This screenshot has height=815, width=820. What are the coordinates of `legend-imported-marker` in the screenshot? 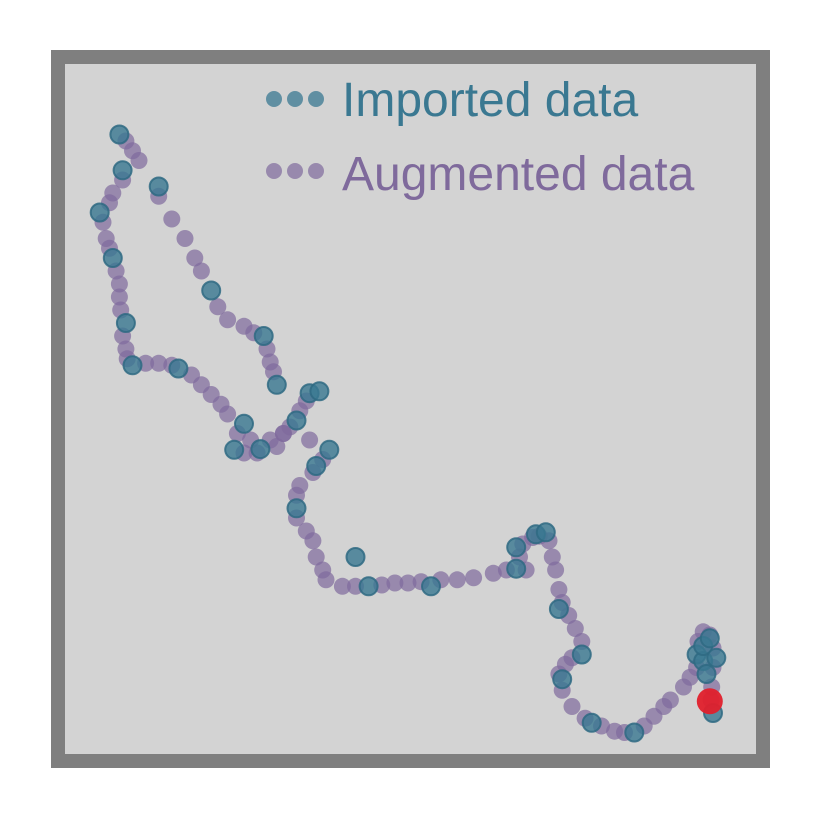 It's located at (295, 99).